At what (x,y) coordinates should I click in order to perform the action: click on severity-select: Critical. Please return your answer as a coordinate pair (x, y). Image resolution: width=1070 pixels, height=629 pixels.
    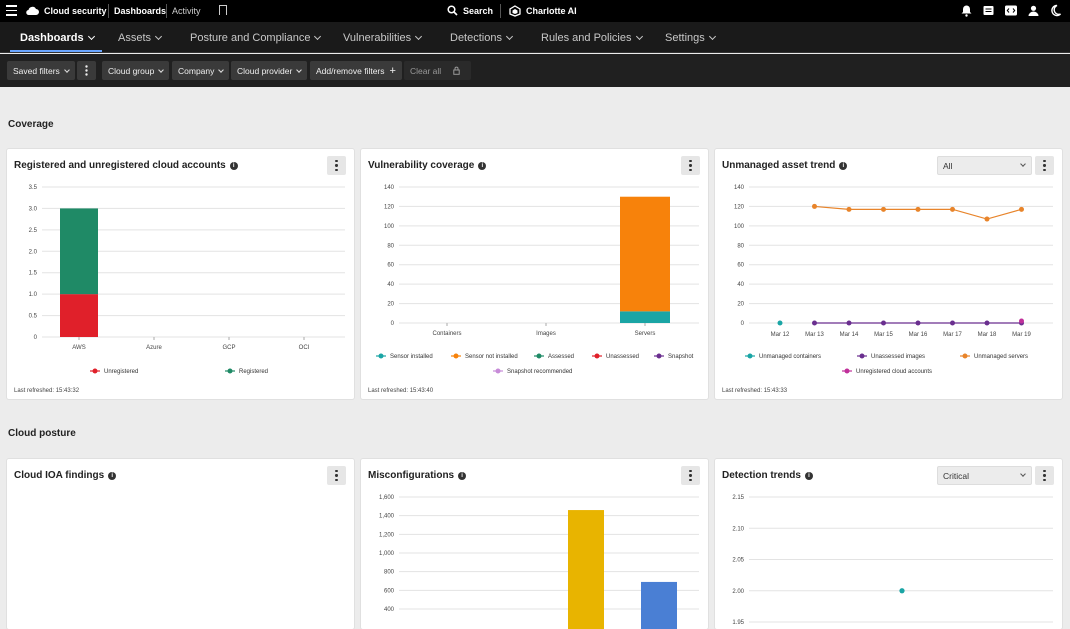
    Looking at the image, I should click on (984, 475).